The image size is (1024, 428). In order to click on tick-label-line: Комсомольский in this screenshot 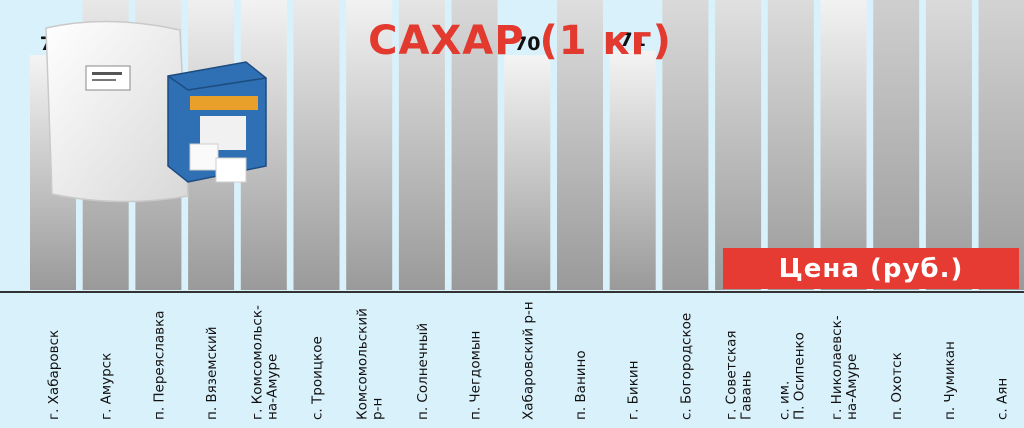, I will do `click(363, 364)`.